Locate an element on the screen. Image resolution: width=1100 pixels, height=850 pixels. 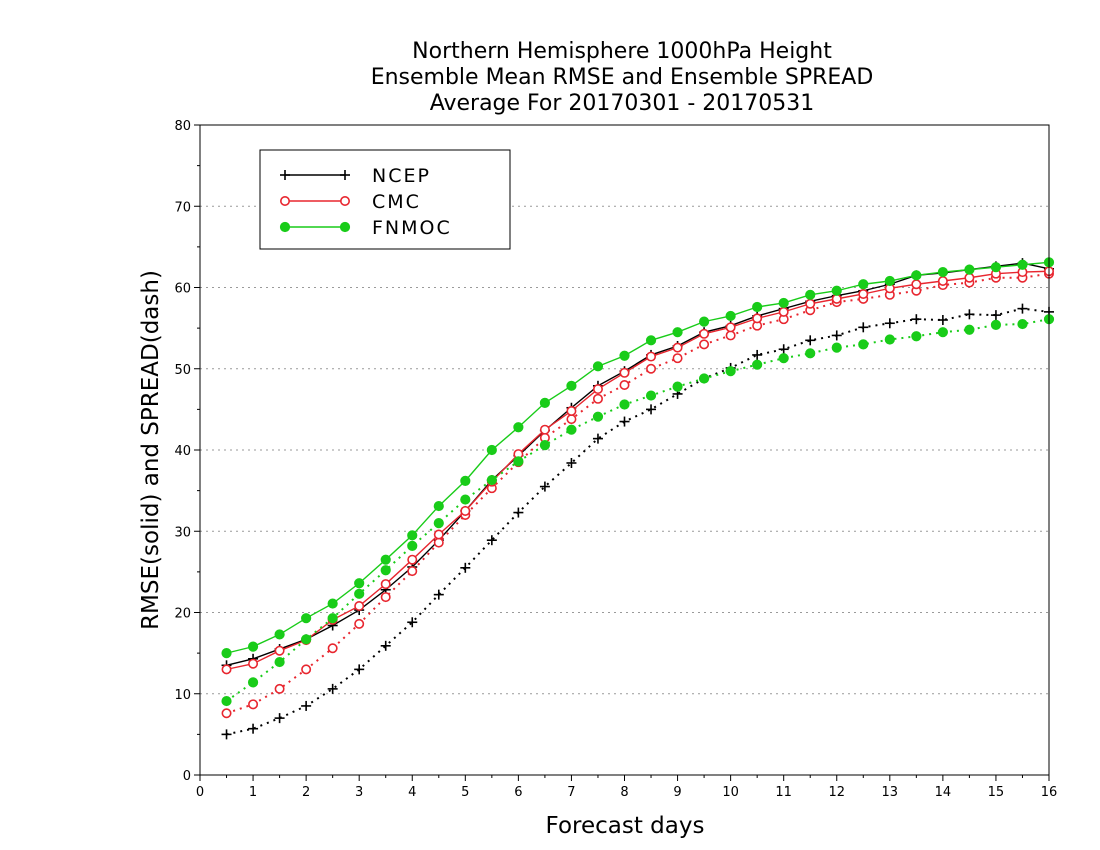
y-tick-label: 80 is located at coordinates (182, 126).